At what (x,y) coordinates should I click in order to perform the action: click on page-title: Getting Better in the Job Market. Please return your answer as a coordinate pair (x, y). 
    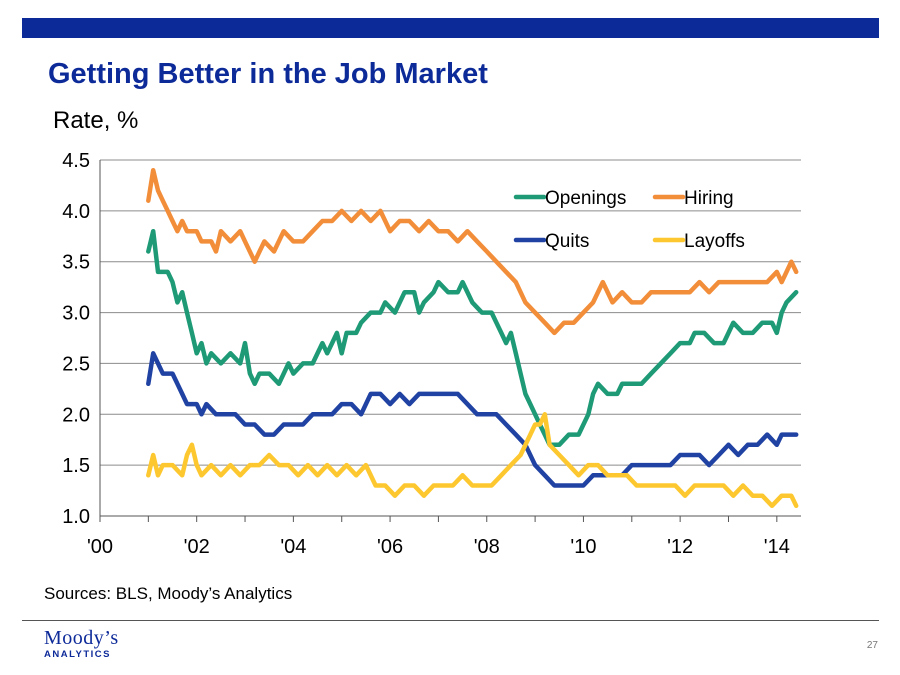
    Looking at the image, I should click on (268, 74).